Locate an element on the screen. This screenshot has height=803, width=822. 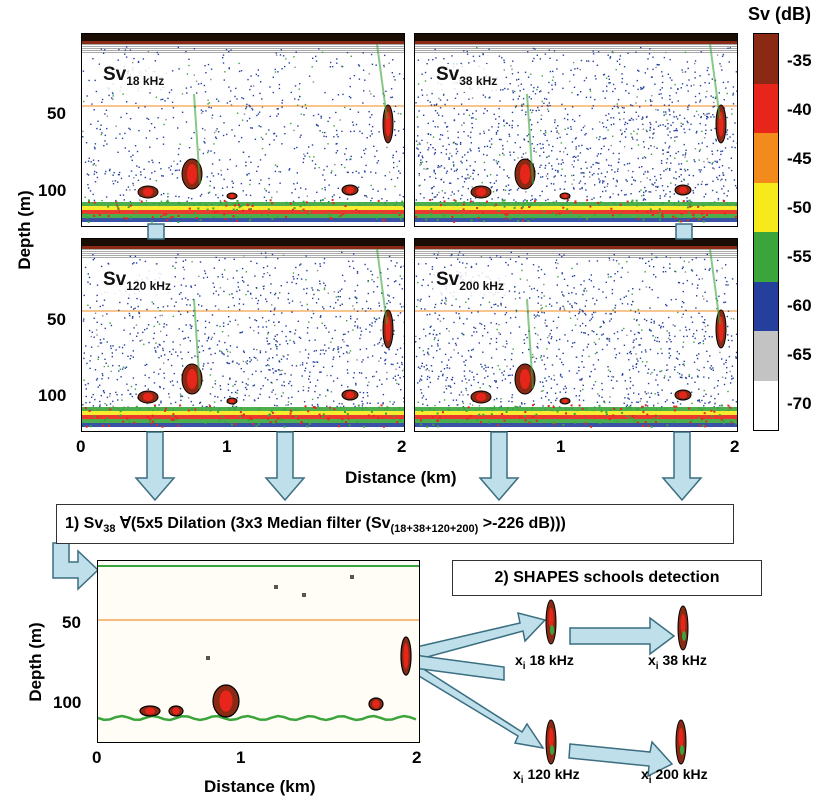
bottom-xtick-0: 0 is located at coordinates (97, 757).